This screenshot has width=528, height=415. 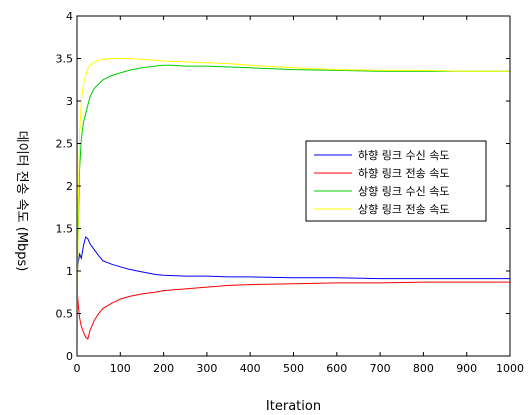 What do you see at coordinates (293, 368) in the screenshot?
I see `x-tick-label: 500` at bounding box center [293, 368].